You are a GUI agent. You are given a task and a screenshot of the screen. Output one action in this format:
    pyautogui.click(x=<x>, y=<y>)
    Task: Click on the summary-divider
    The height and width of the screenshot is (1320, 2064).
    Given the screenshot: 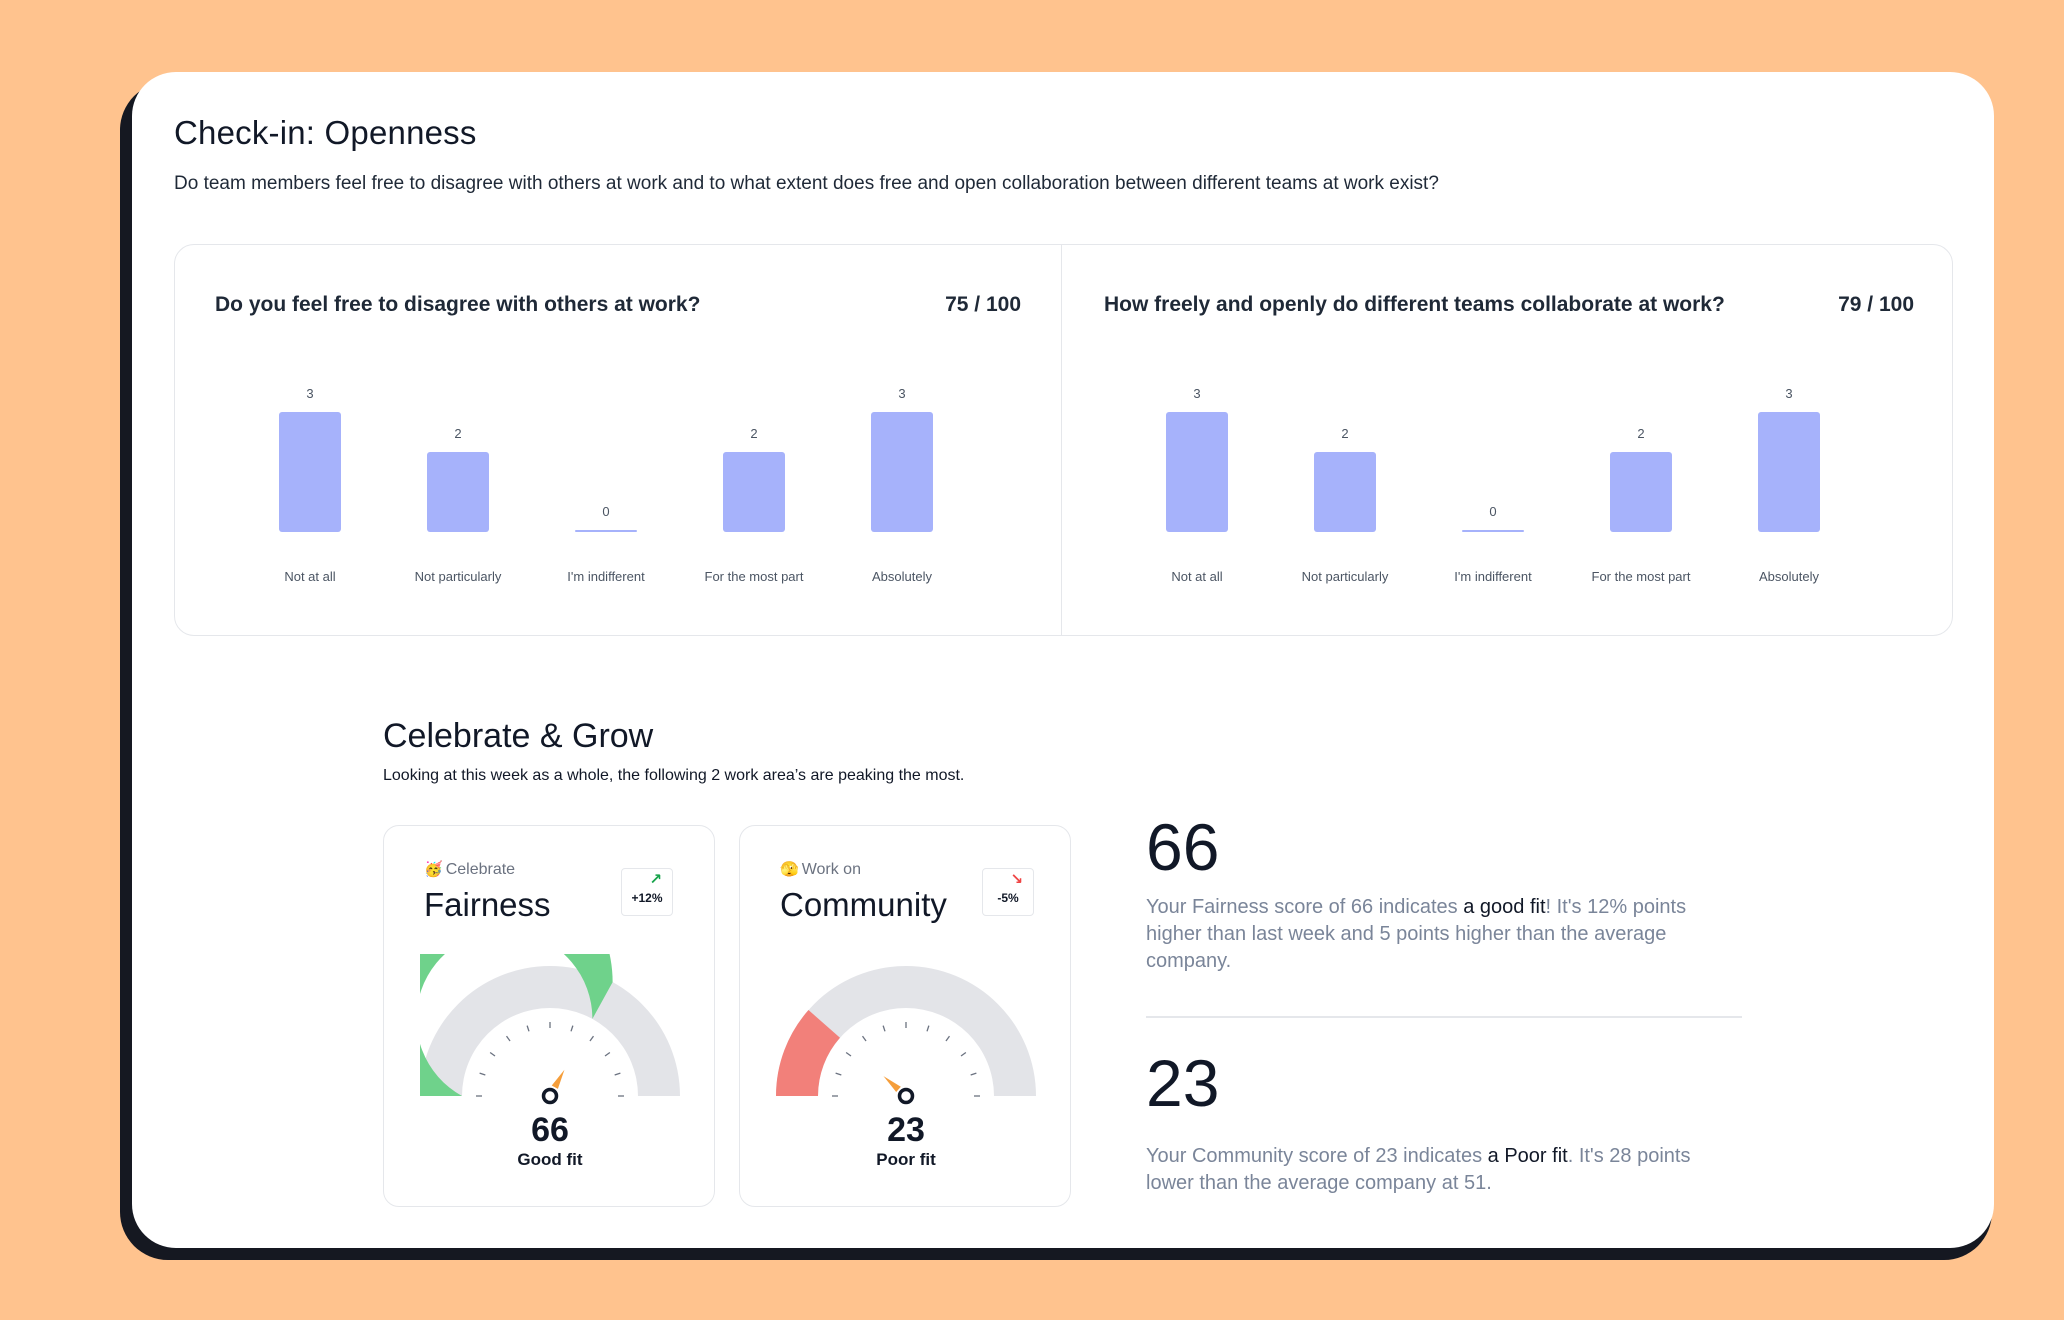 What is the action you would take?
    pyautogui.click(x=1444, y=1017)
    